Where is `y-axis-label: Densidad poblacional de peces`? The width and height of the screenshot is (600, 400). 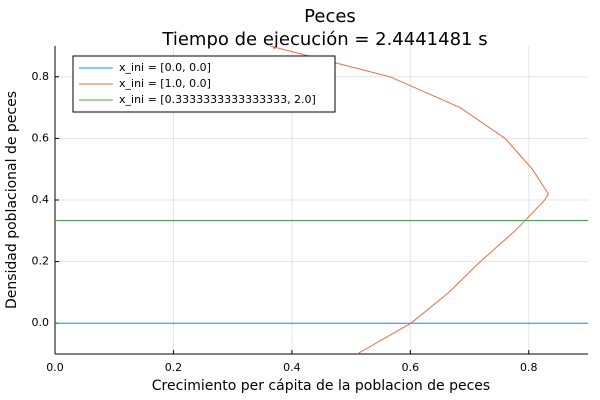 y-axis-label: Densidad poblacional de peces is located at coordinates (12, 200).